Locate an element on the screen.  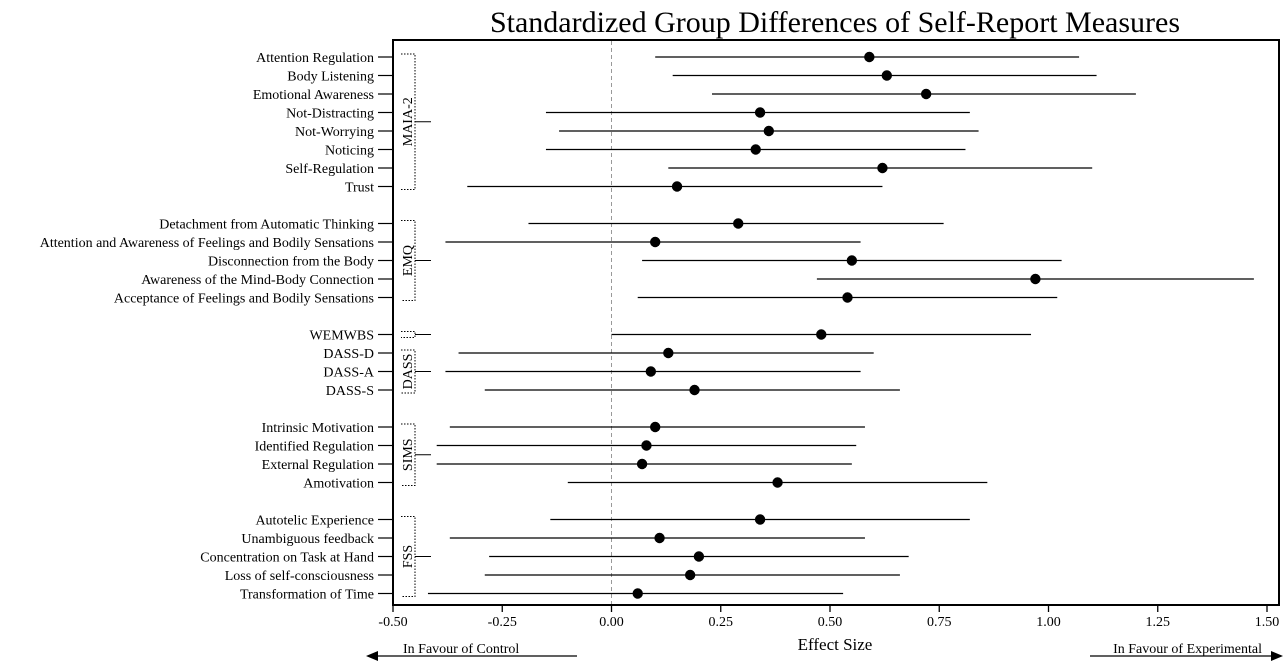
row-label: Attention Regulation is located at coordinates (315, 58).